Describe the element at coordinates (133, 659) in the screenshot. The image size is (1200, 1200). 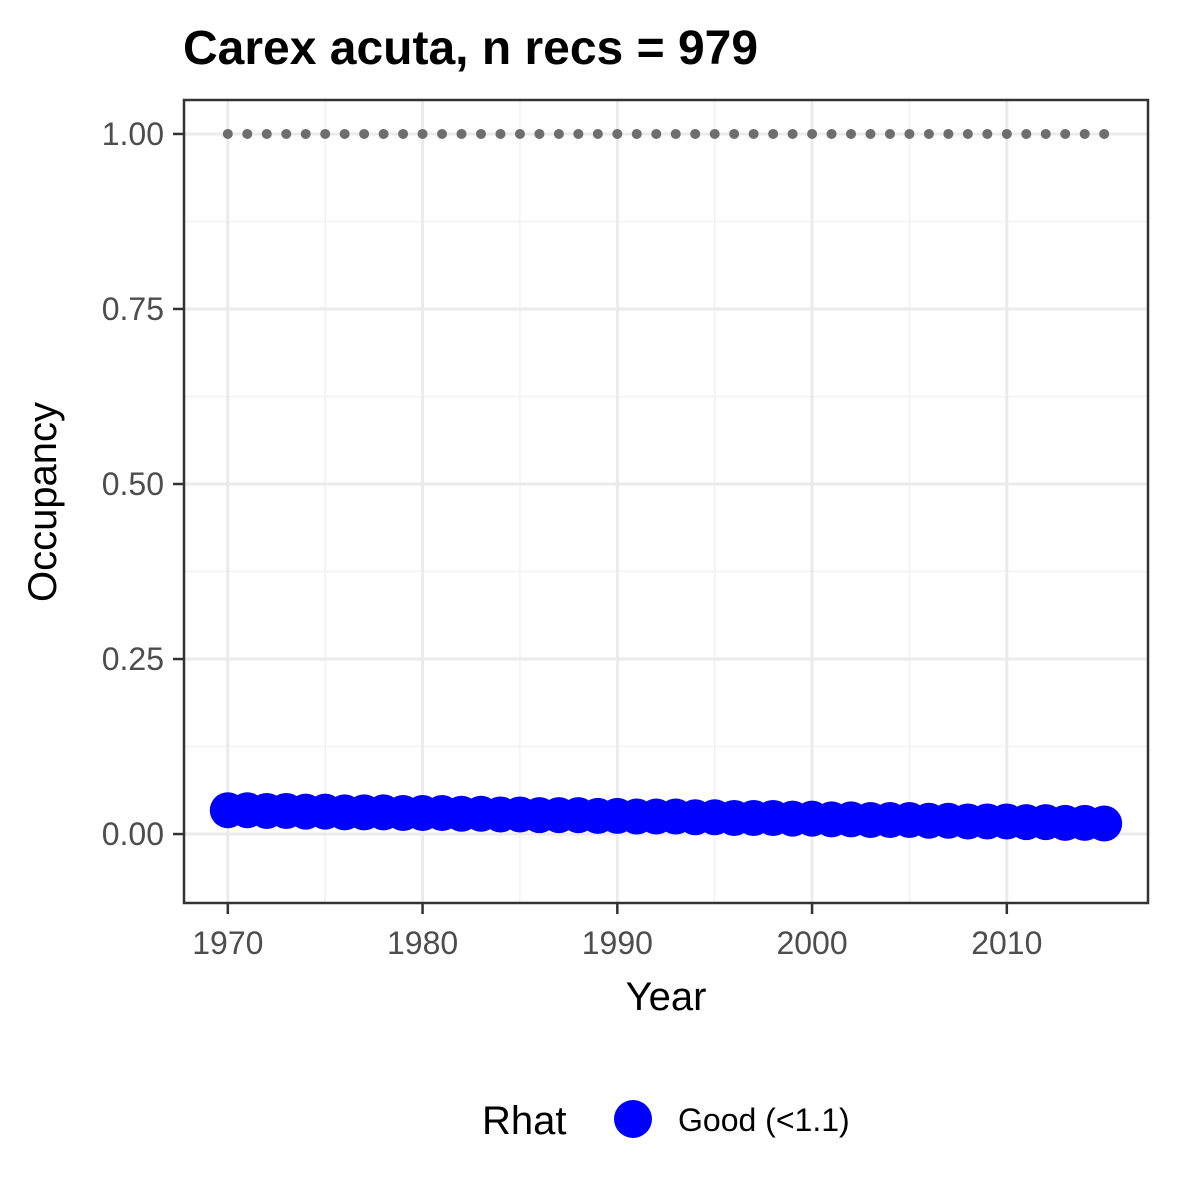
I see `y-tick-label: 0.25` at that location.